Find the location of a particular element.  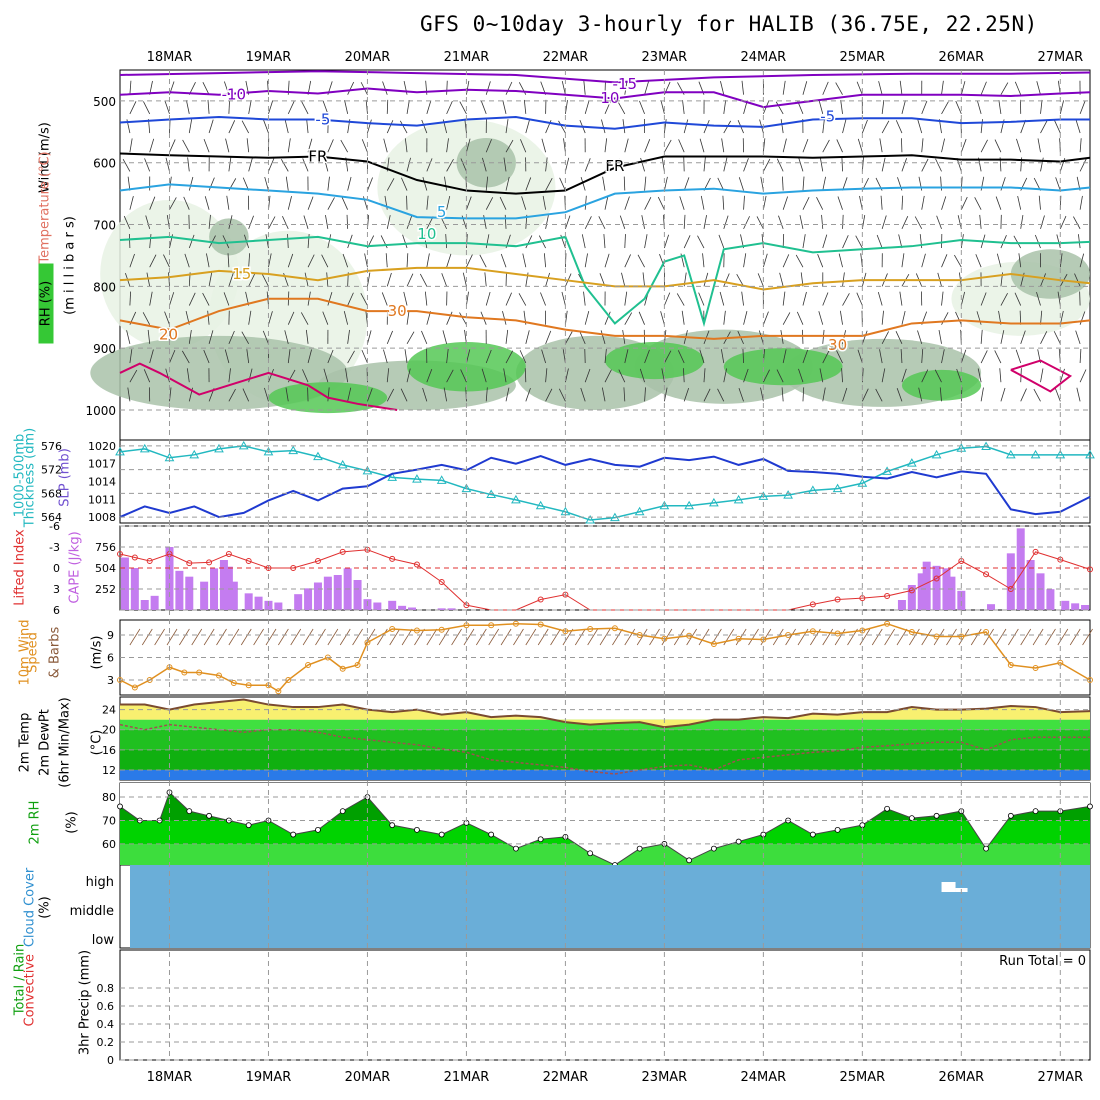

isotherm-line is located at coordinates (258, 386).